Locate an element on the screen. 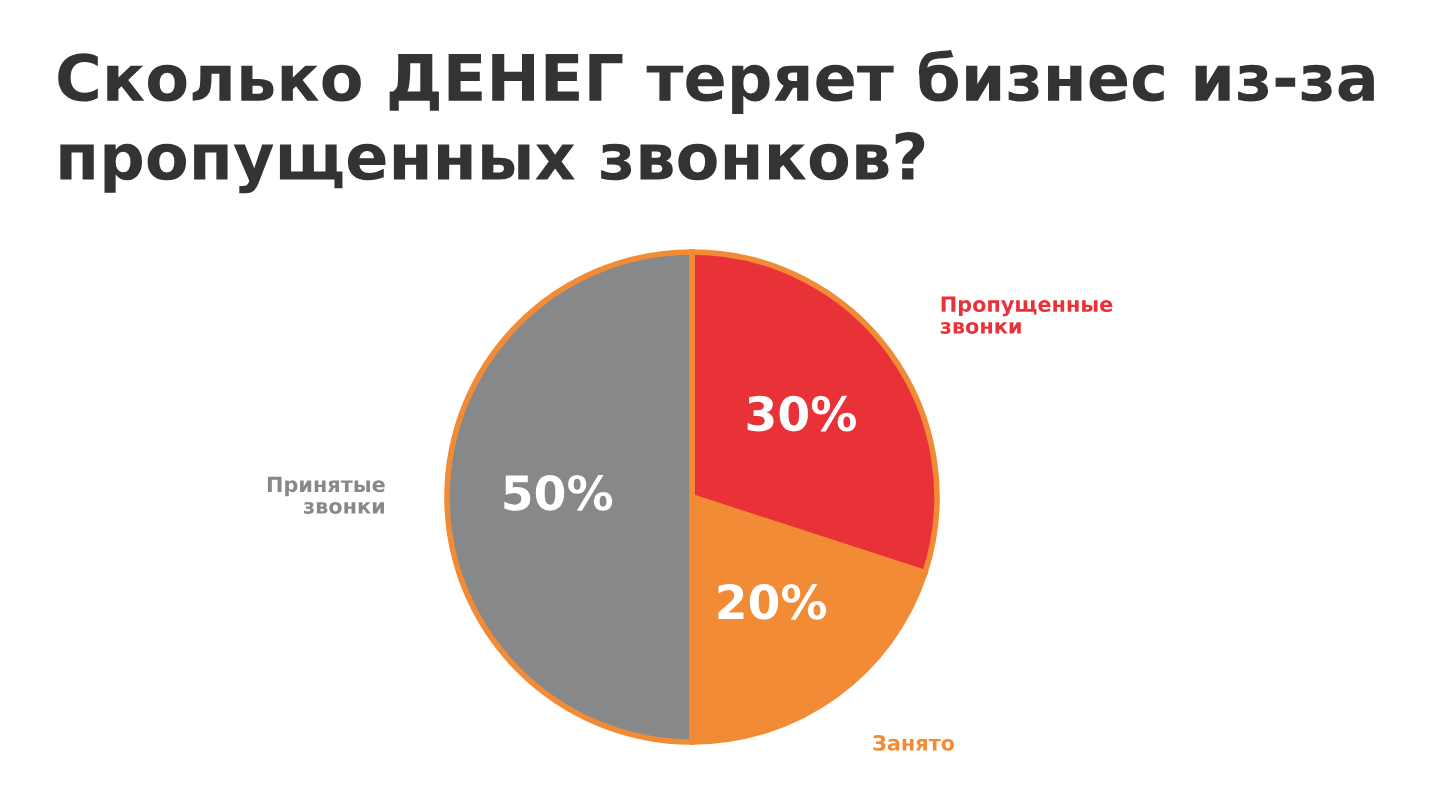 The image size is (1434, 804). slice-label: Принятые звонки is located at coordinates (326, 495).